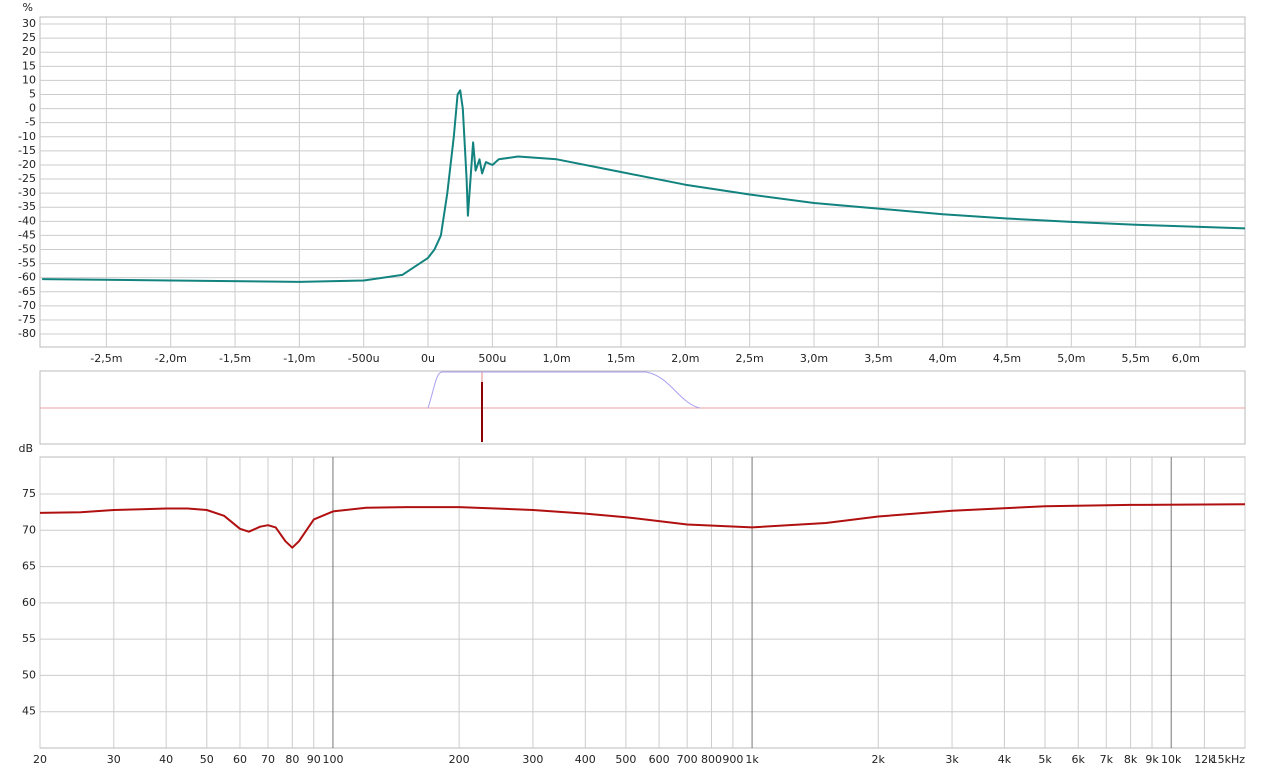  What do you see at coordinates (32, 93) in the screenshot?
I see `y-tick-label: 5` at bounding box center [32, 93].